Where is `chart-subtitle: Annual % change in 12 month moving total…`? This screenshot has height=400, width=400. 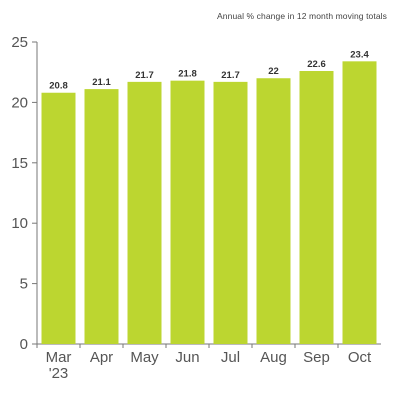 chart-subtitle: Annual % change in 12 month moving total… is located at coordinates (302, 16).